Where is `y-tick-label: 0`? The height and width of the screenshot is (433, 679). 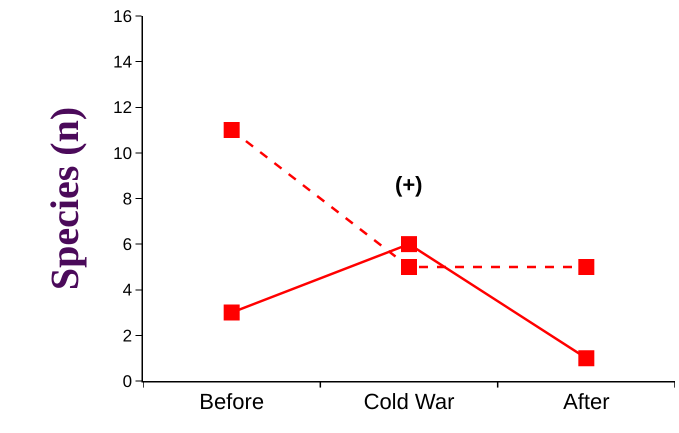
y-tick-label: 0 is located at coordinates (127, 381).